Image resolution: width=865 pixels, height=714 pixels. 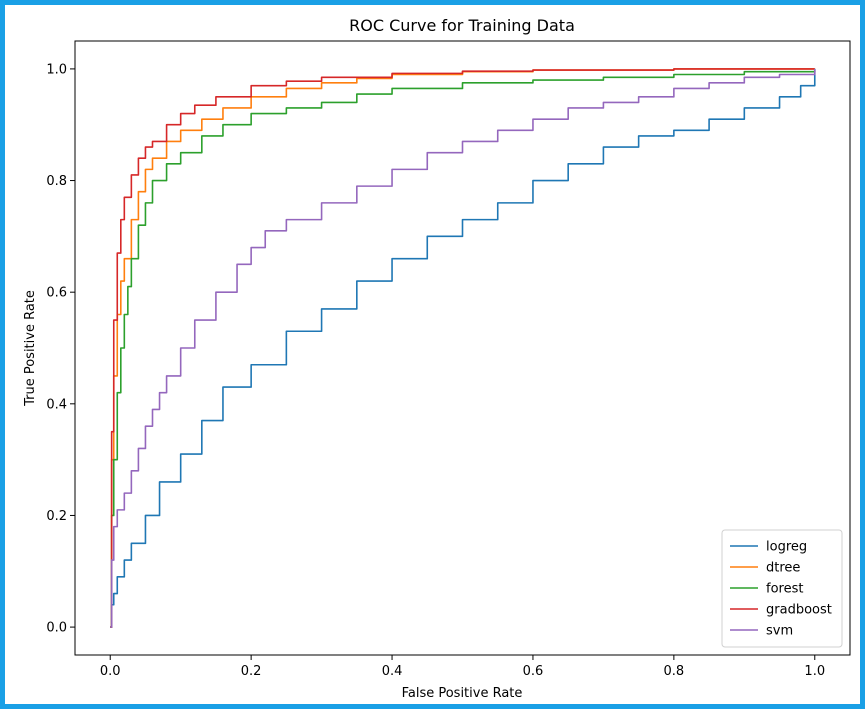 What do you see at coordinates (674, 671) in the screenshot?
I see `x-tick-label: 0.8` at bounding box center [674, 671].